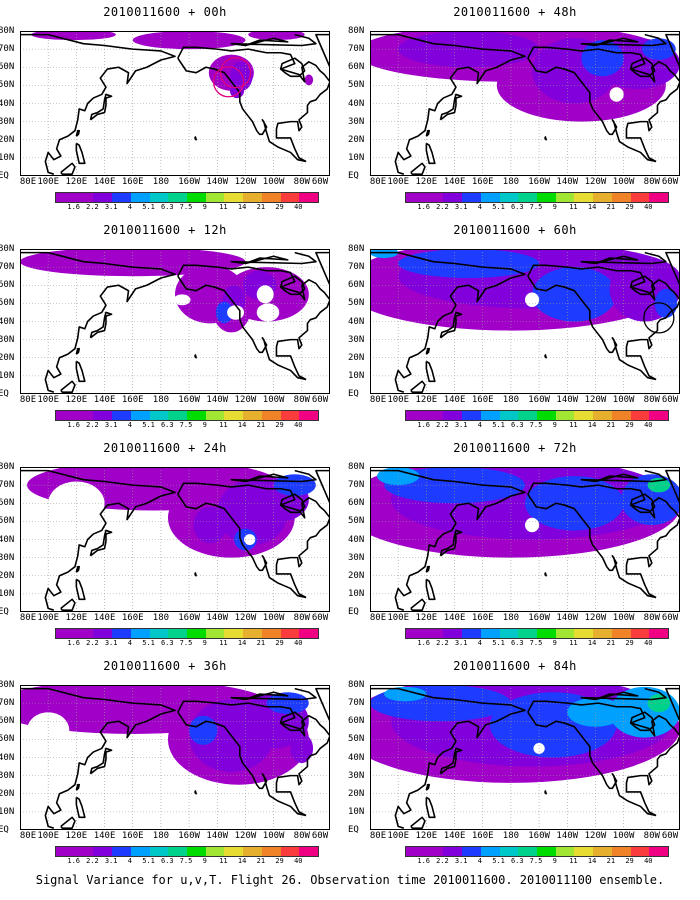 The height and width of the screenshot is (900, 700). I want to click on colorbar, so click(187, 197).